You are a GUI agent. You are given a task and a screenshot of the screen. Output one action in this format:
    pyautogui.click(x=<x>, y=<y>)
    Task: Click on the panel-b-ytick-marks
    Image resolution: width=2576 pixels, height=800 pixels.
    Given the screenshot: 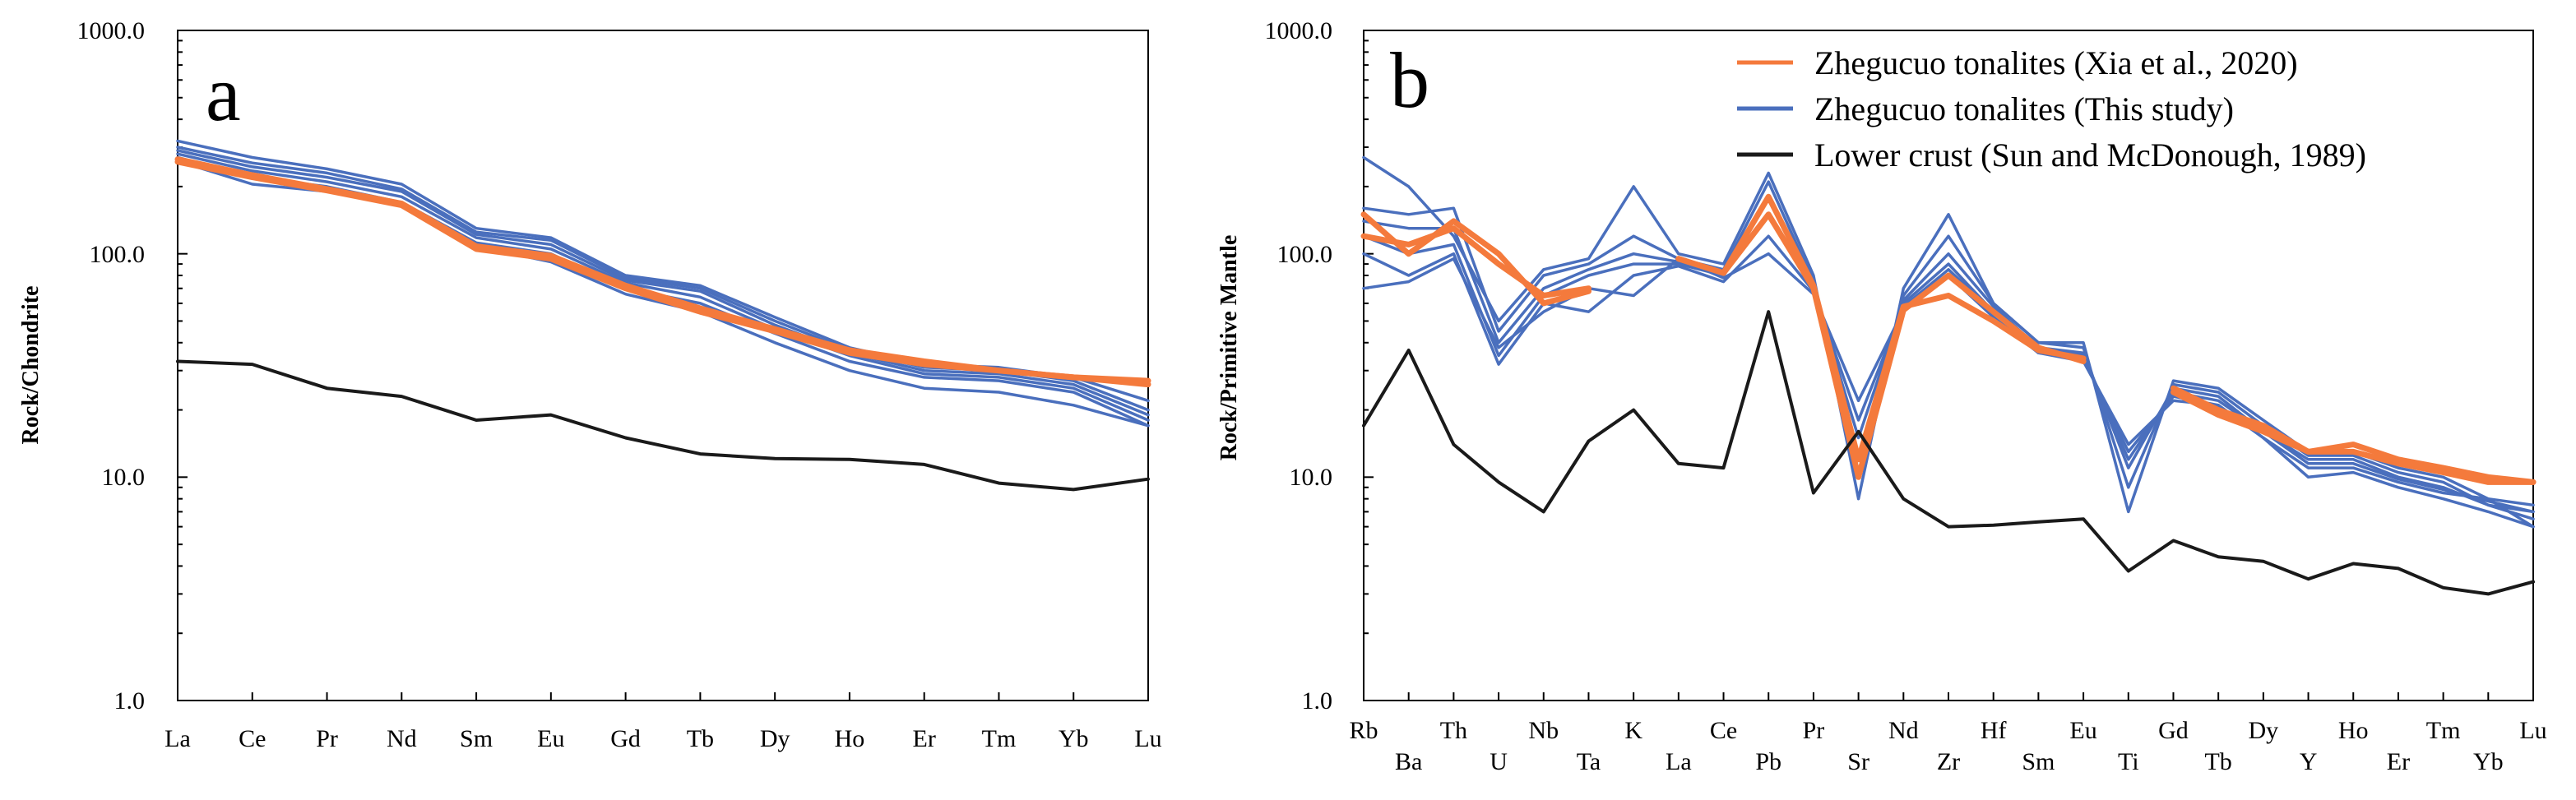 What is the action you would take?
    pyautogui.click(x=1369, y=365)
    